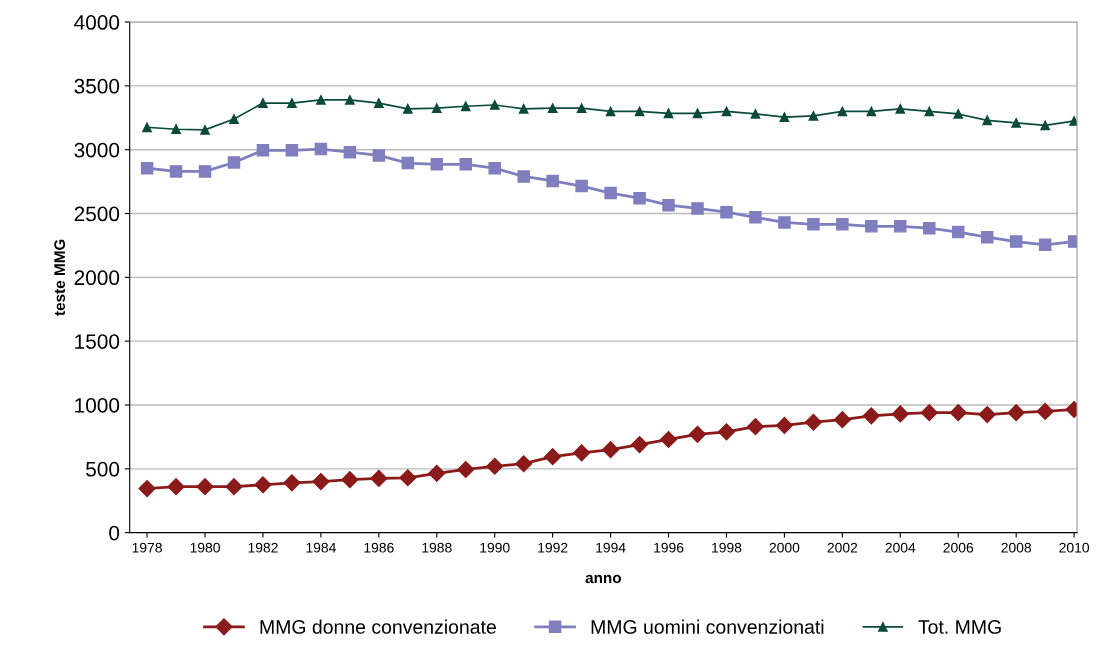  What do you see at coordinates (205, 547) in the screenshot?
I see `x-tick-label: 1980` at bounding box center [205, 547].